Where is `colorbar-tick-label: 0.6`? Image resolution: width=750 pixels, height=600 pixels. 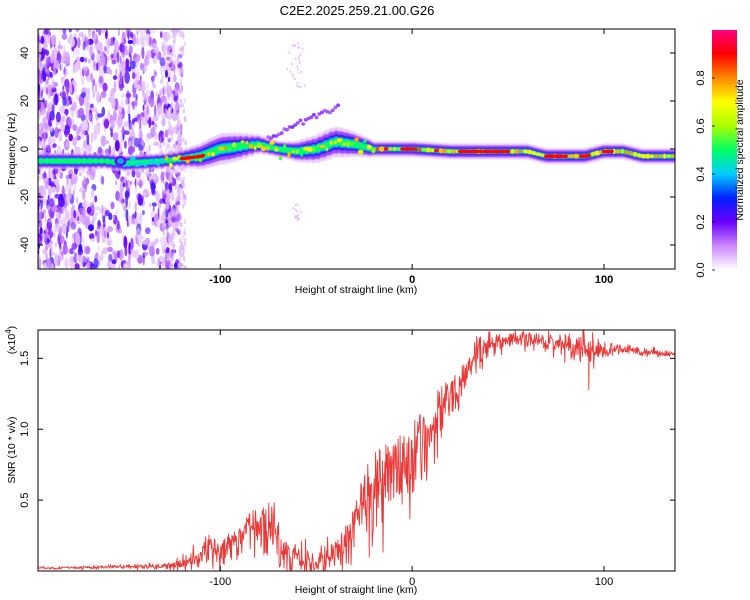
colorbar-tick-label: 0.6 is located at coordinates (701, 125).